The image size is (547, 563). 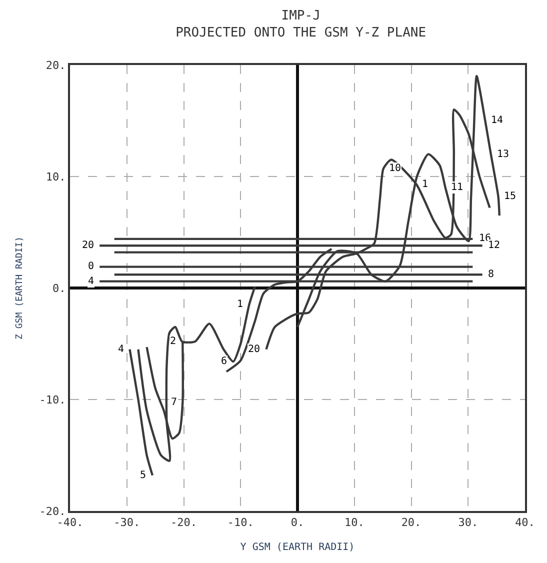 I want to click on annotation: 0, so click(x=91, y=266).